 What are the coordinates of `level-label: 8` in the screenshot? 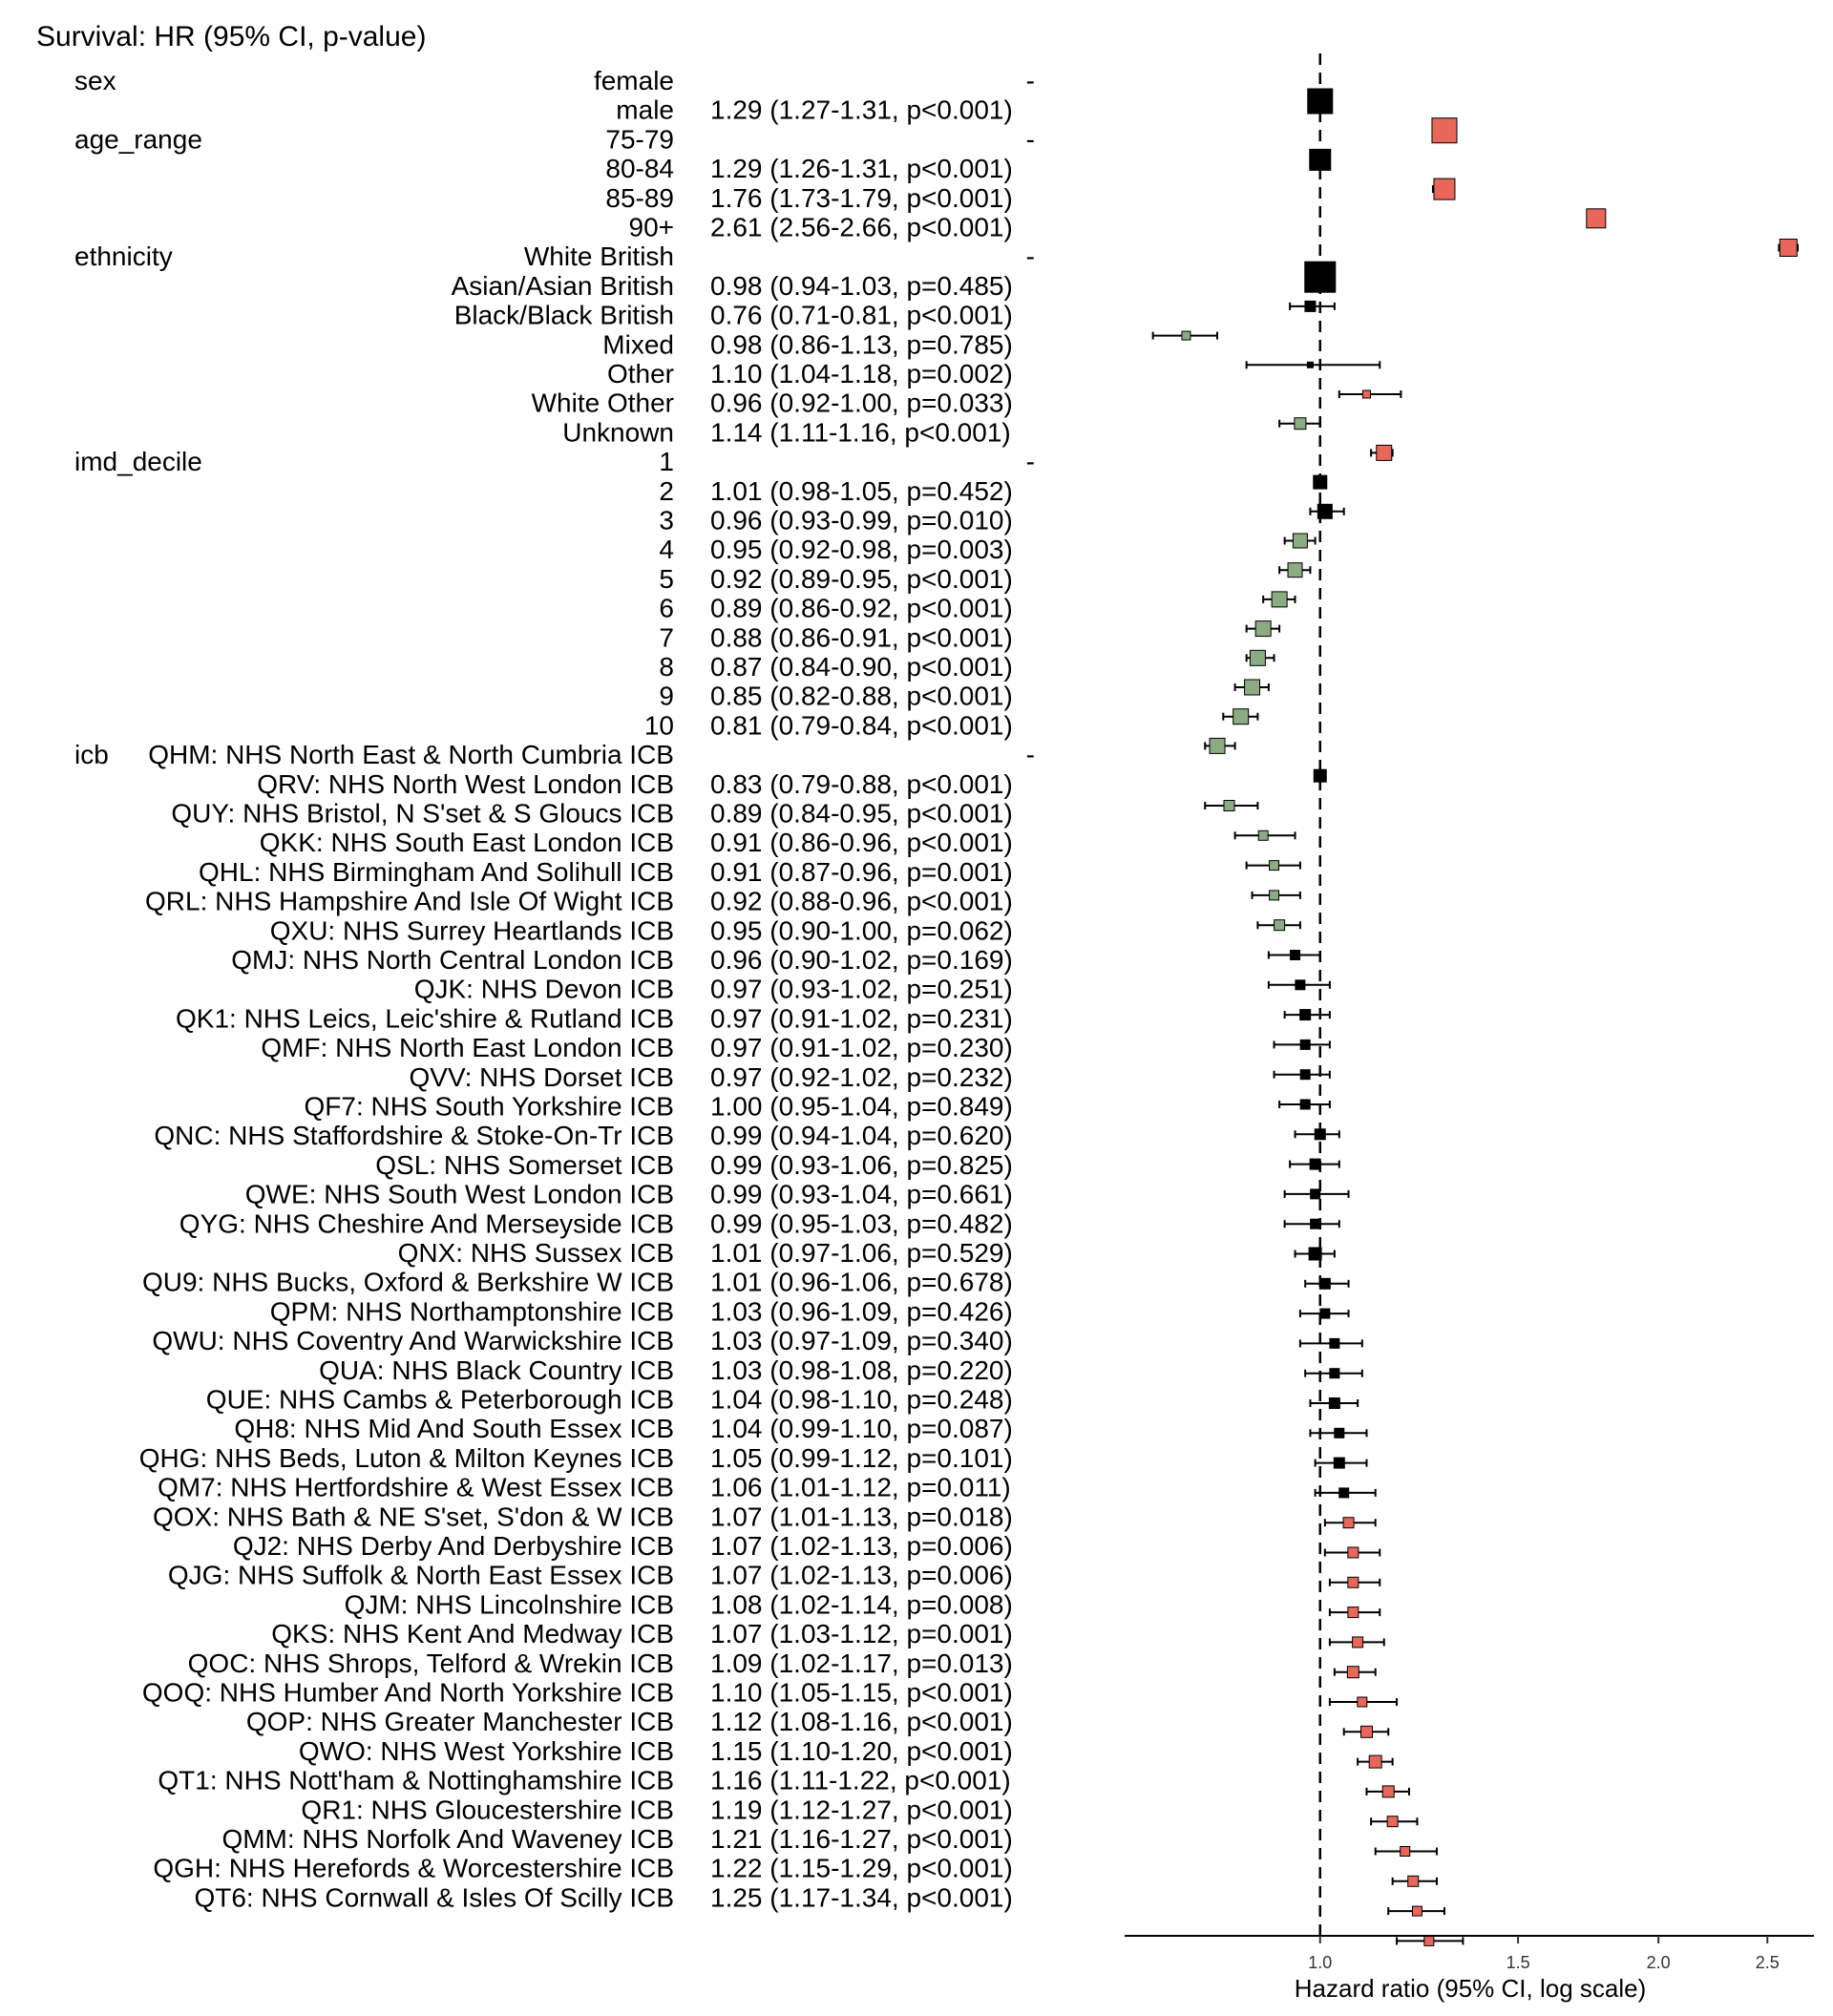 It's located at (667, 667).